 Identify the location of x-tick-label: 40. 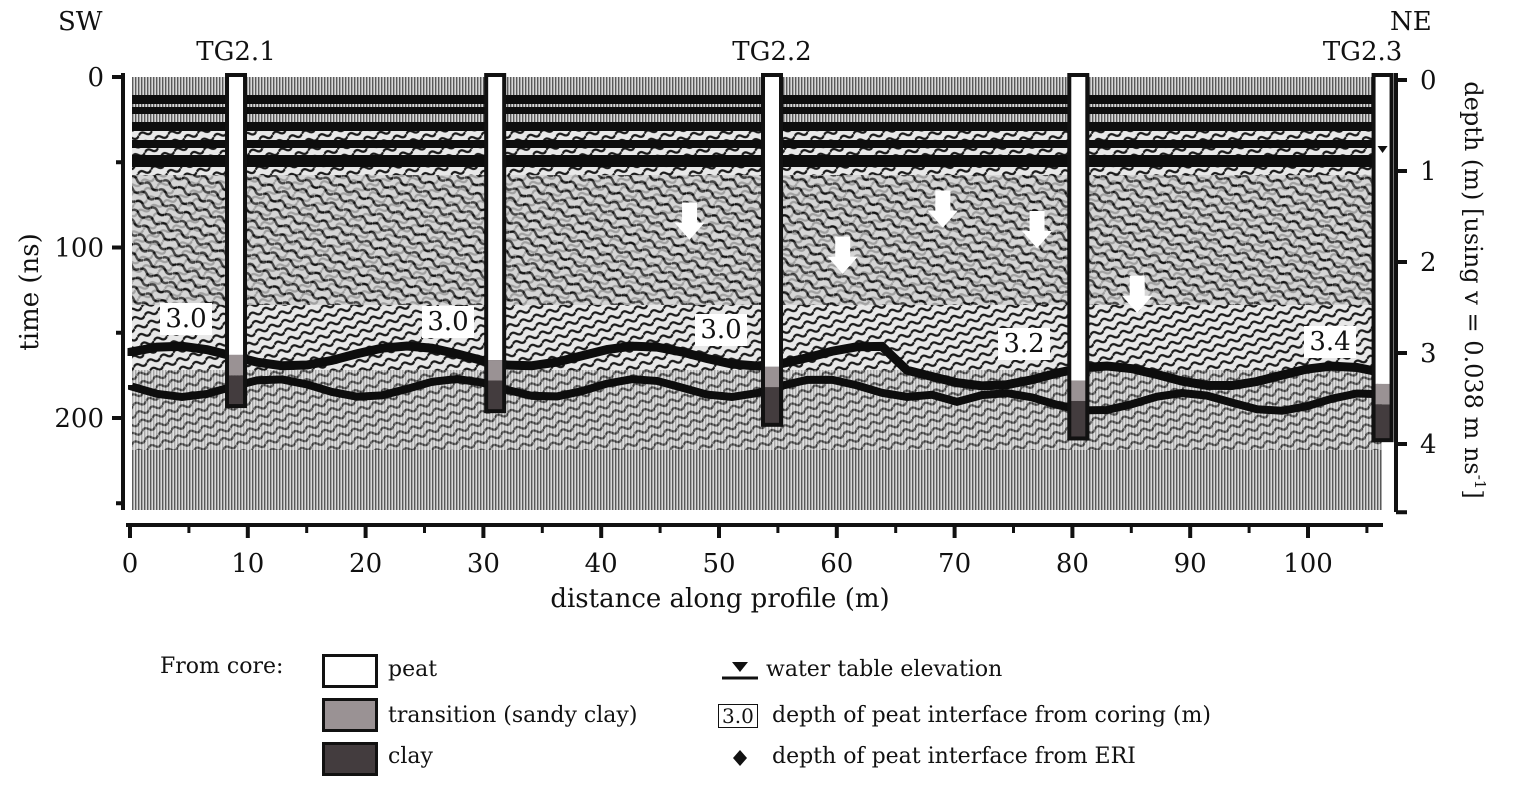
(601, 564).